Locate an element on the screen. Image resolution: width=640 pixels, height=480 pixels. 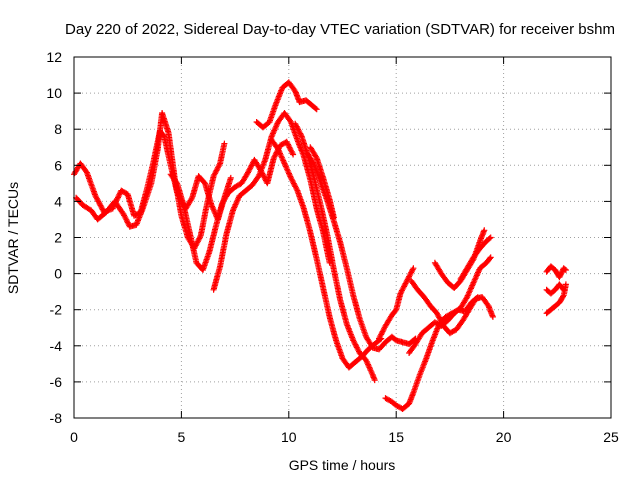
y-tick-label: -6 is located at coordinates (56, 382).